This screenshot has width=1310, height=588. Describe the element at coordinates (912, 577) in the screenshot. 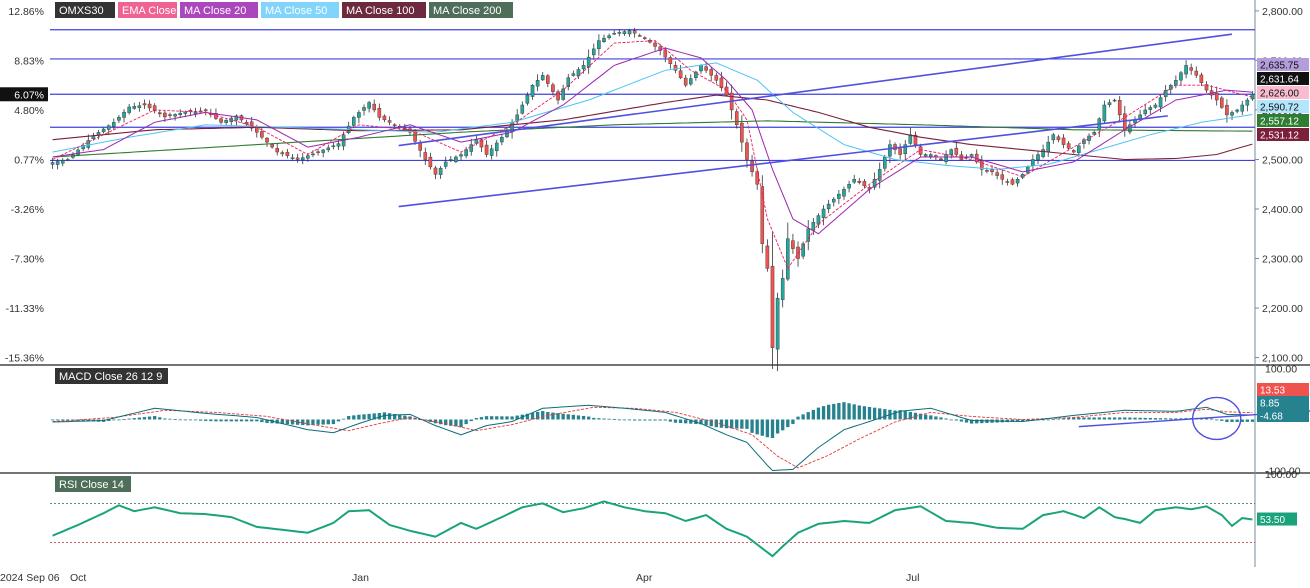

I see `x-axis-label: Jul` at that location.